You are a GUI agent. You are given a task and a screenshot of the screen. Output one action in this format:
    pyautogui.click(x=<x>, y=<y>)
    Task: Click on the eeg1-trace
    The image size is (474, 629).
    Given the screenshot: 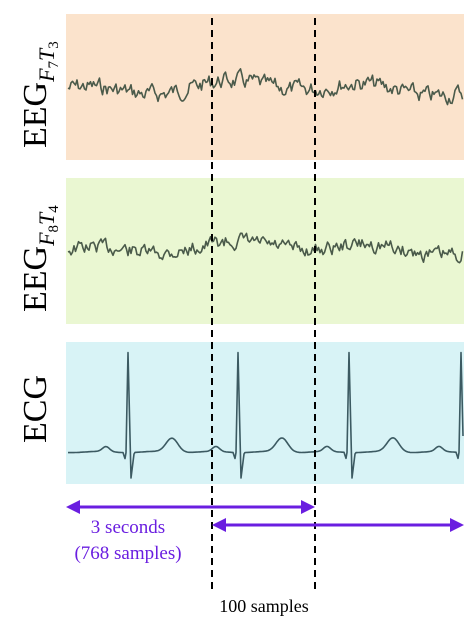 What is the action you would take?
    pyautogui.click(x=265, y=87)
    